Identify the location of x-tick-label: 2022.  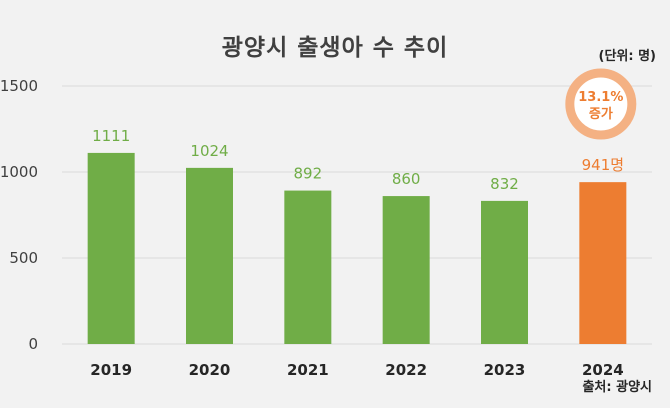
(406, 370).